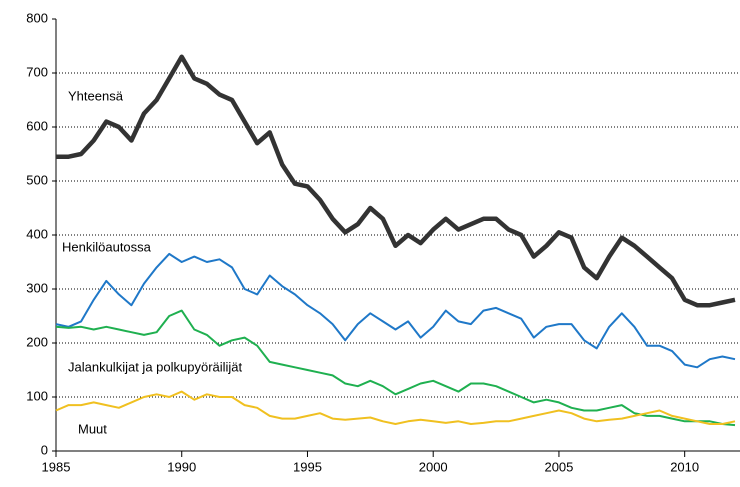 This screenshot has height=487, width=740. What do you see at coordinates (558, 466) in the screenshot?
I see `x-tick-label: 2005` at bounding box center [558, 466].